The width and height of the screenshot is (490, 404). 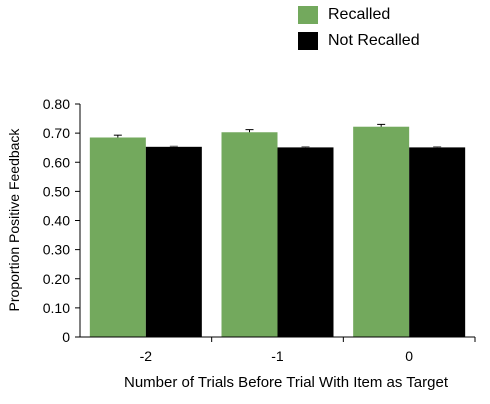 What do you see at coordinates (56, 279) in the screenshot?
I see `y-tick-label: 0.20` at bounding box center [56, 279].